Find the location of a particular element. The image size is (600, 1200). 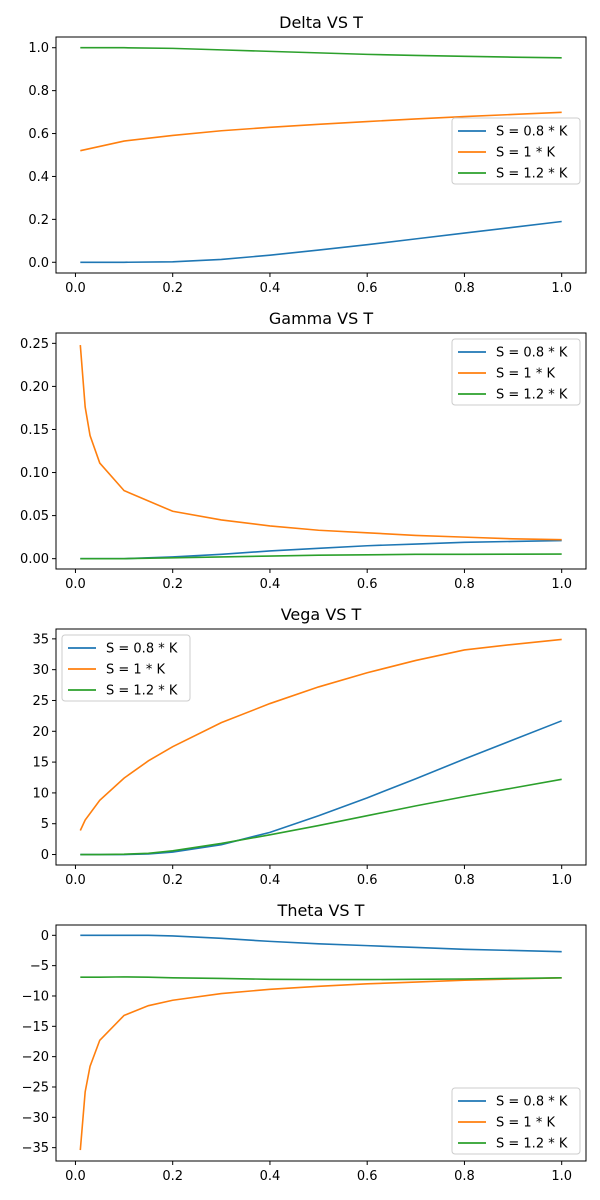

y-tick-label: −20 is located at coordinates (35, 1057).